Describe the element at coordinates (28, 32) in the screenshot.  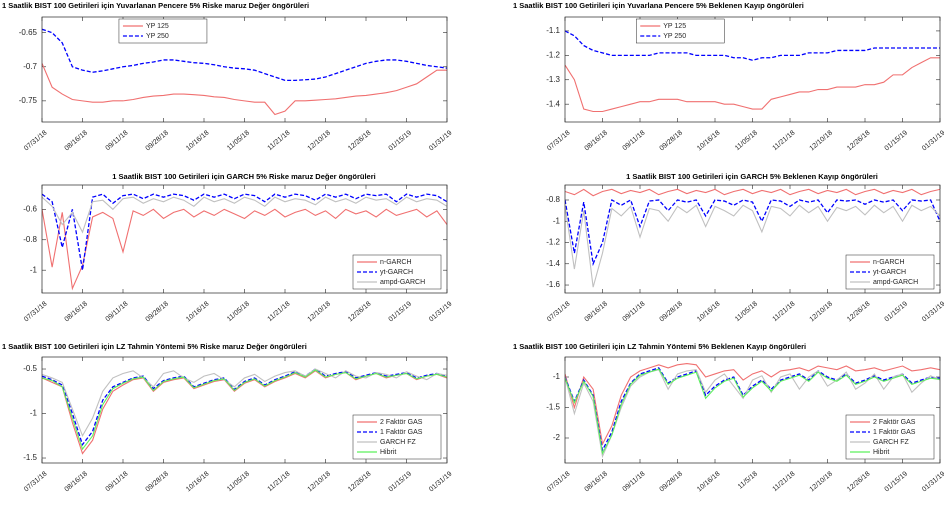
I see `y-tick-label: -0.65` at that location.